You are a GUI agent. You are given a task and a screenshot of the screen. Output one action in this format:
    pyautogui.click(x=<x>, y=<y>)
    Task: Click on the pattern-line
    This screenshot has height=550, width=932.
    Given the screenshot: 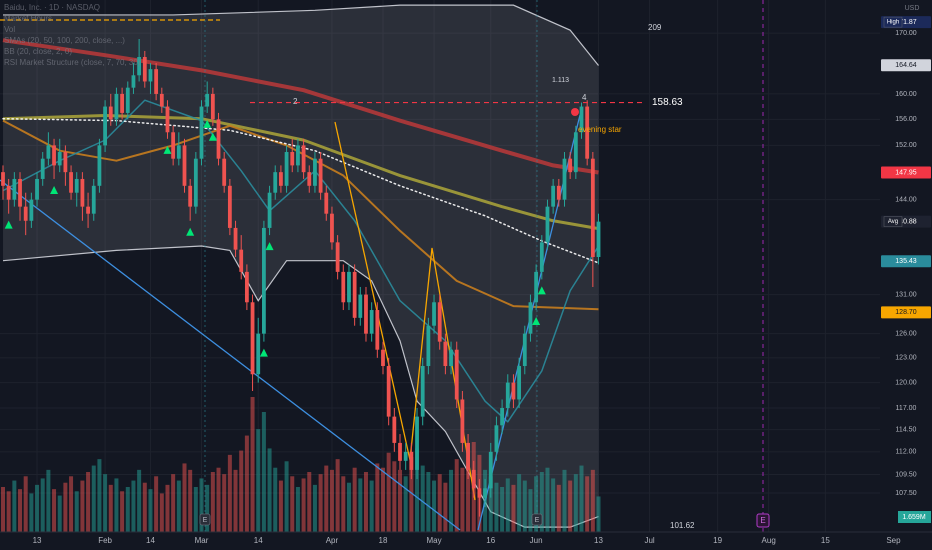 What is the action you would take?
    pyautogui.click(x=405, y=311)
    